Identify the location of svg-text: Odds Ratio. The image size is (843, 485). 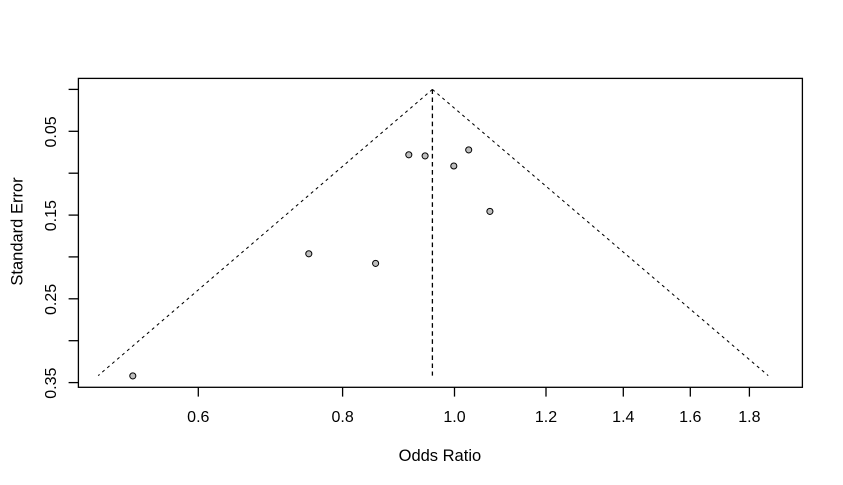
(440, 456).